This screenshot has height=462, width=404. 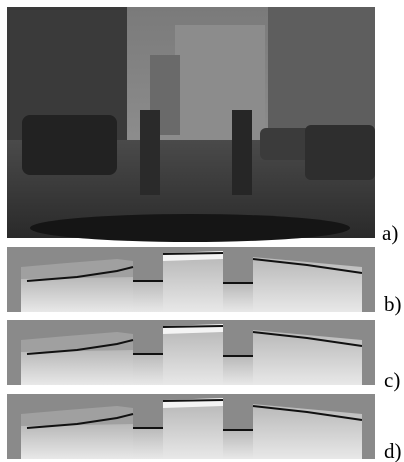 I want to click on panel-label: a), so click(x=390, y=233).